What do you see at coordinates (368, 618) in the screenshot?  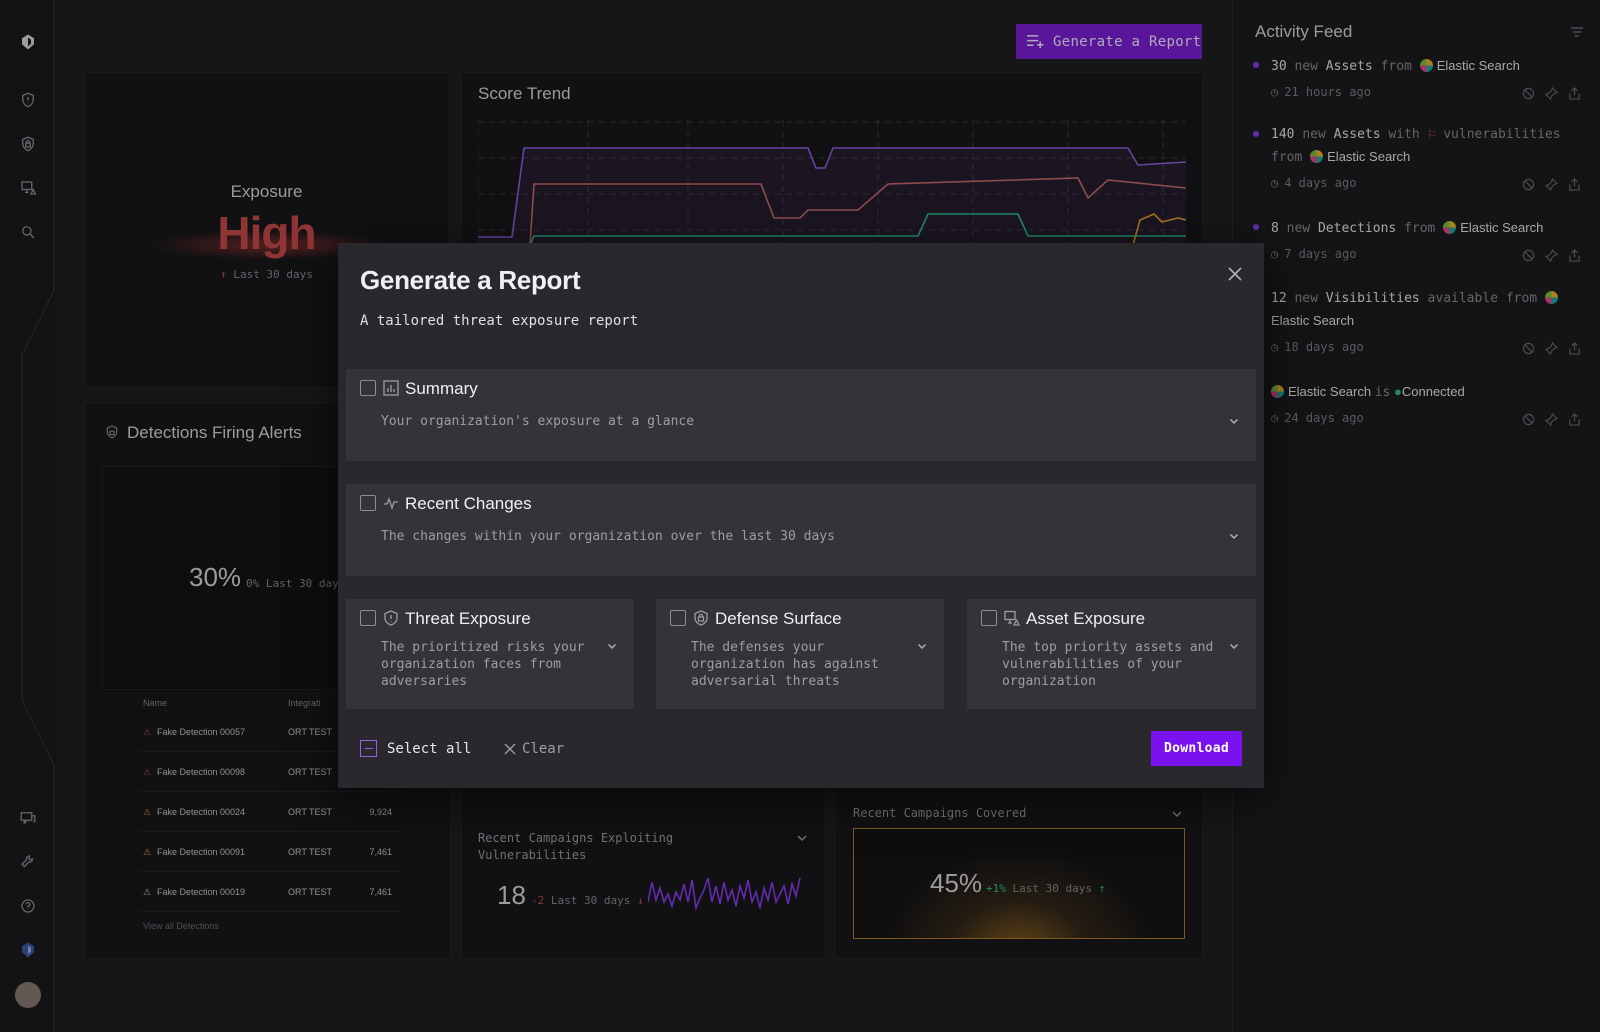 I see `threat-exposure-checkbox` at bounding box center [368, 618].